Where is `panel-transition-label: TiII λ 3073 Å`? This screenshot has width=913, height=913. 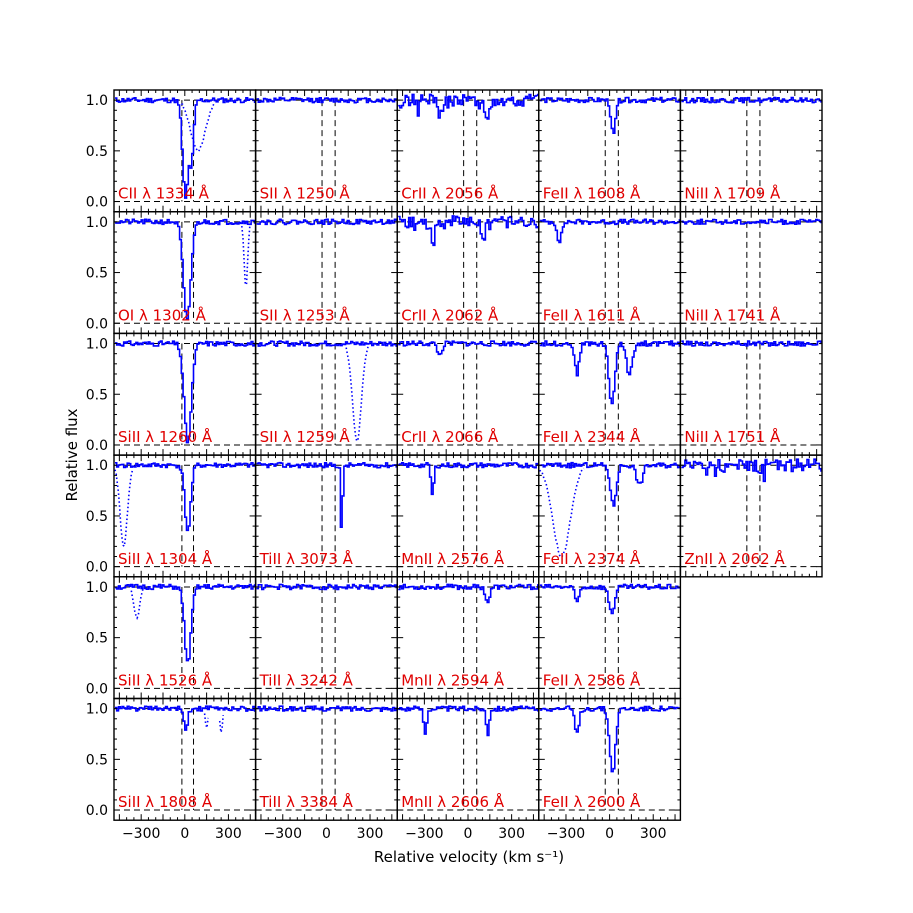 panel-transition-label: TiII λ 3073 Å is located at coordinates (306, 558).